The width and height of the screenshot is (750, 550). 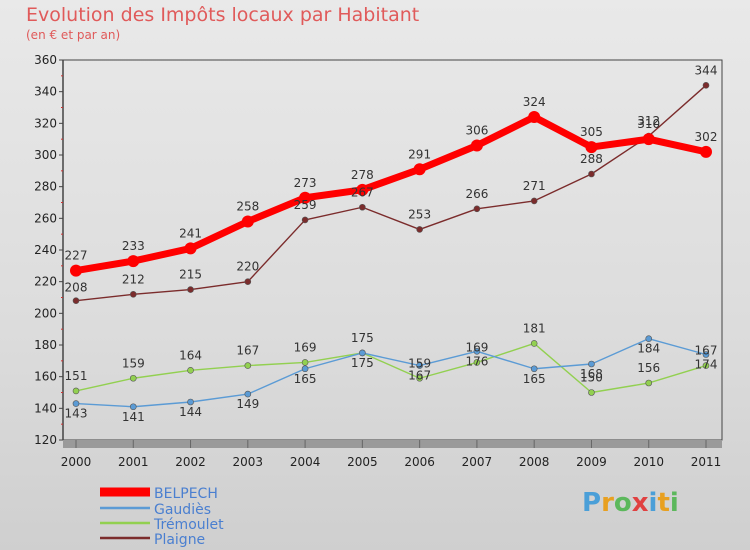 I want to click on y-tick-label: 200, so click(x=45, y=313).